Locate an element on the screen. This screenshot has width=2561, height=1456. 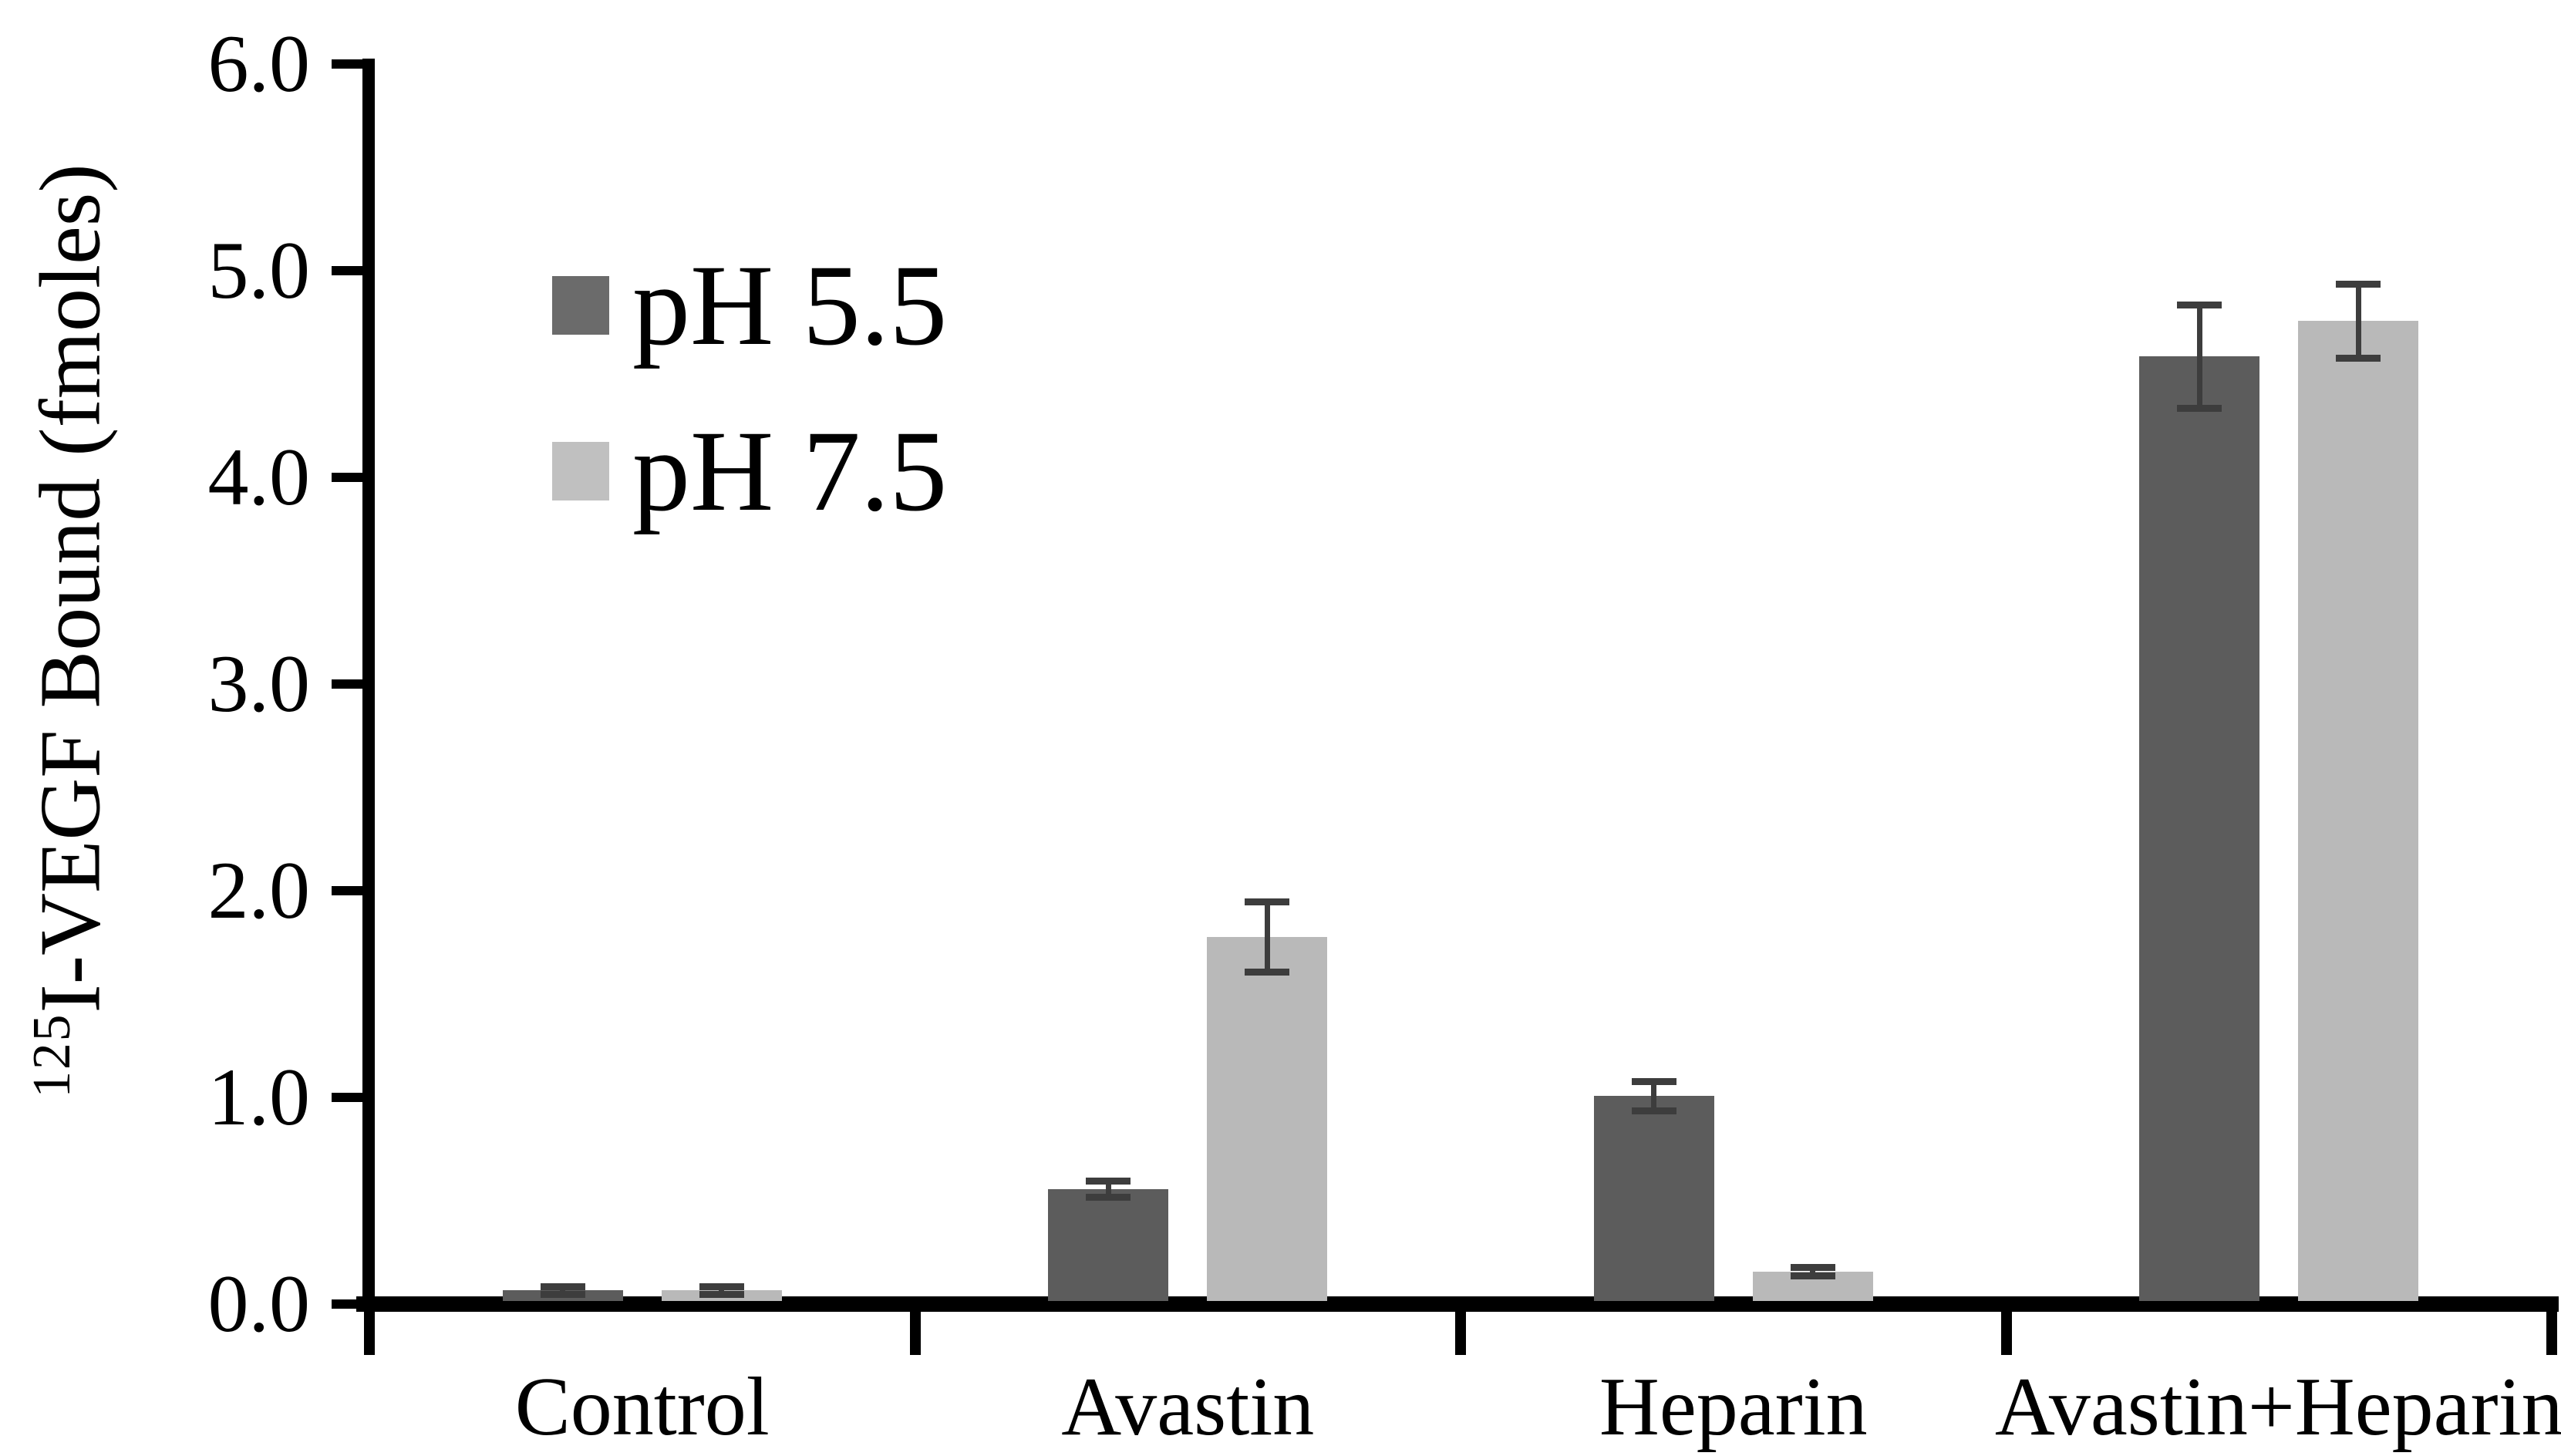
y-tick-label: 5.0 is located at coordinates (259, 270).